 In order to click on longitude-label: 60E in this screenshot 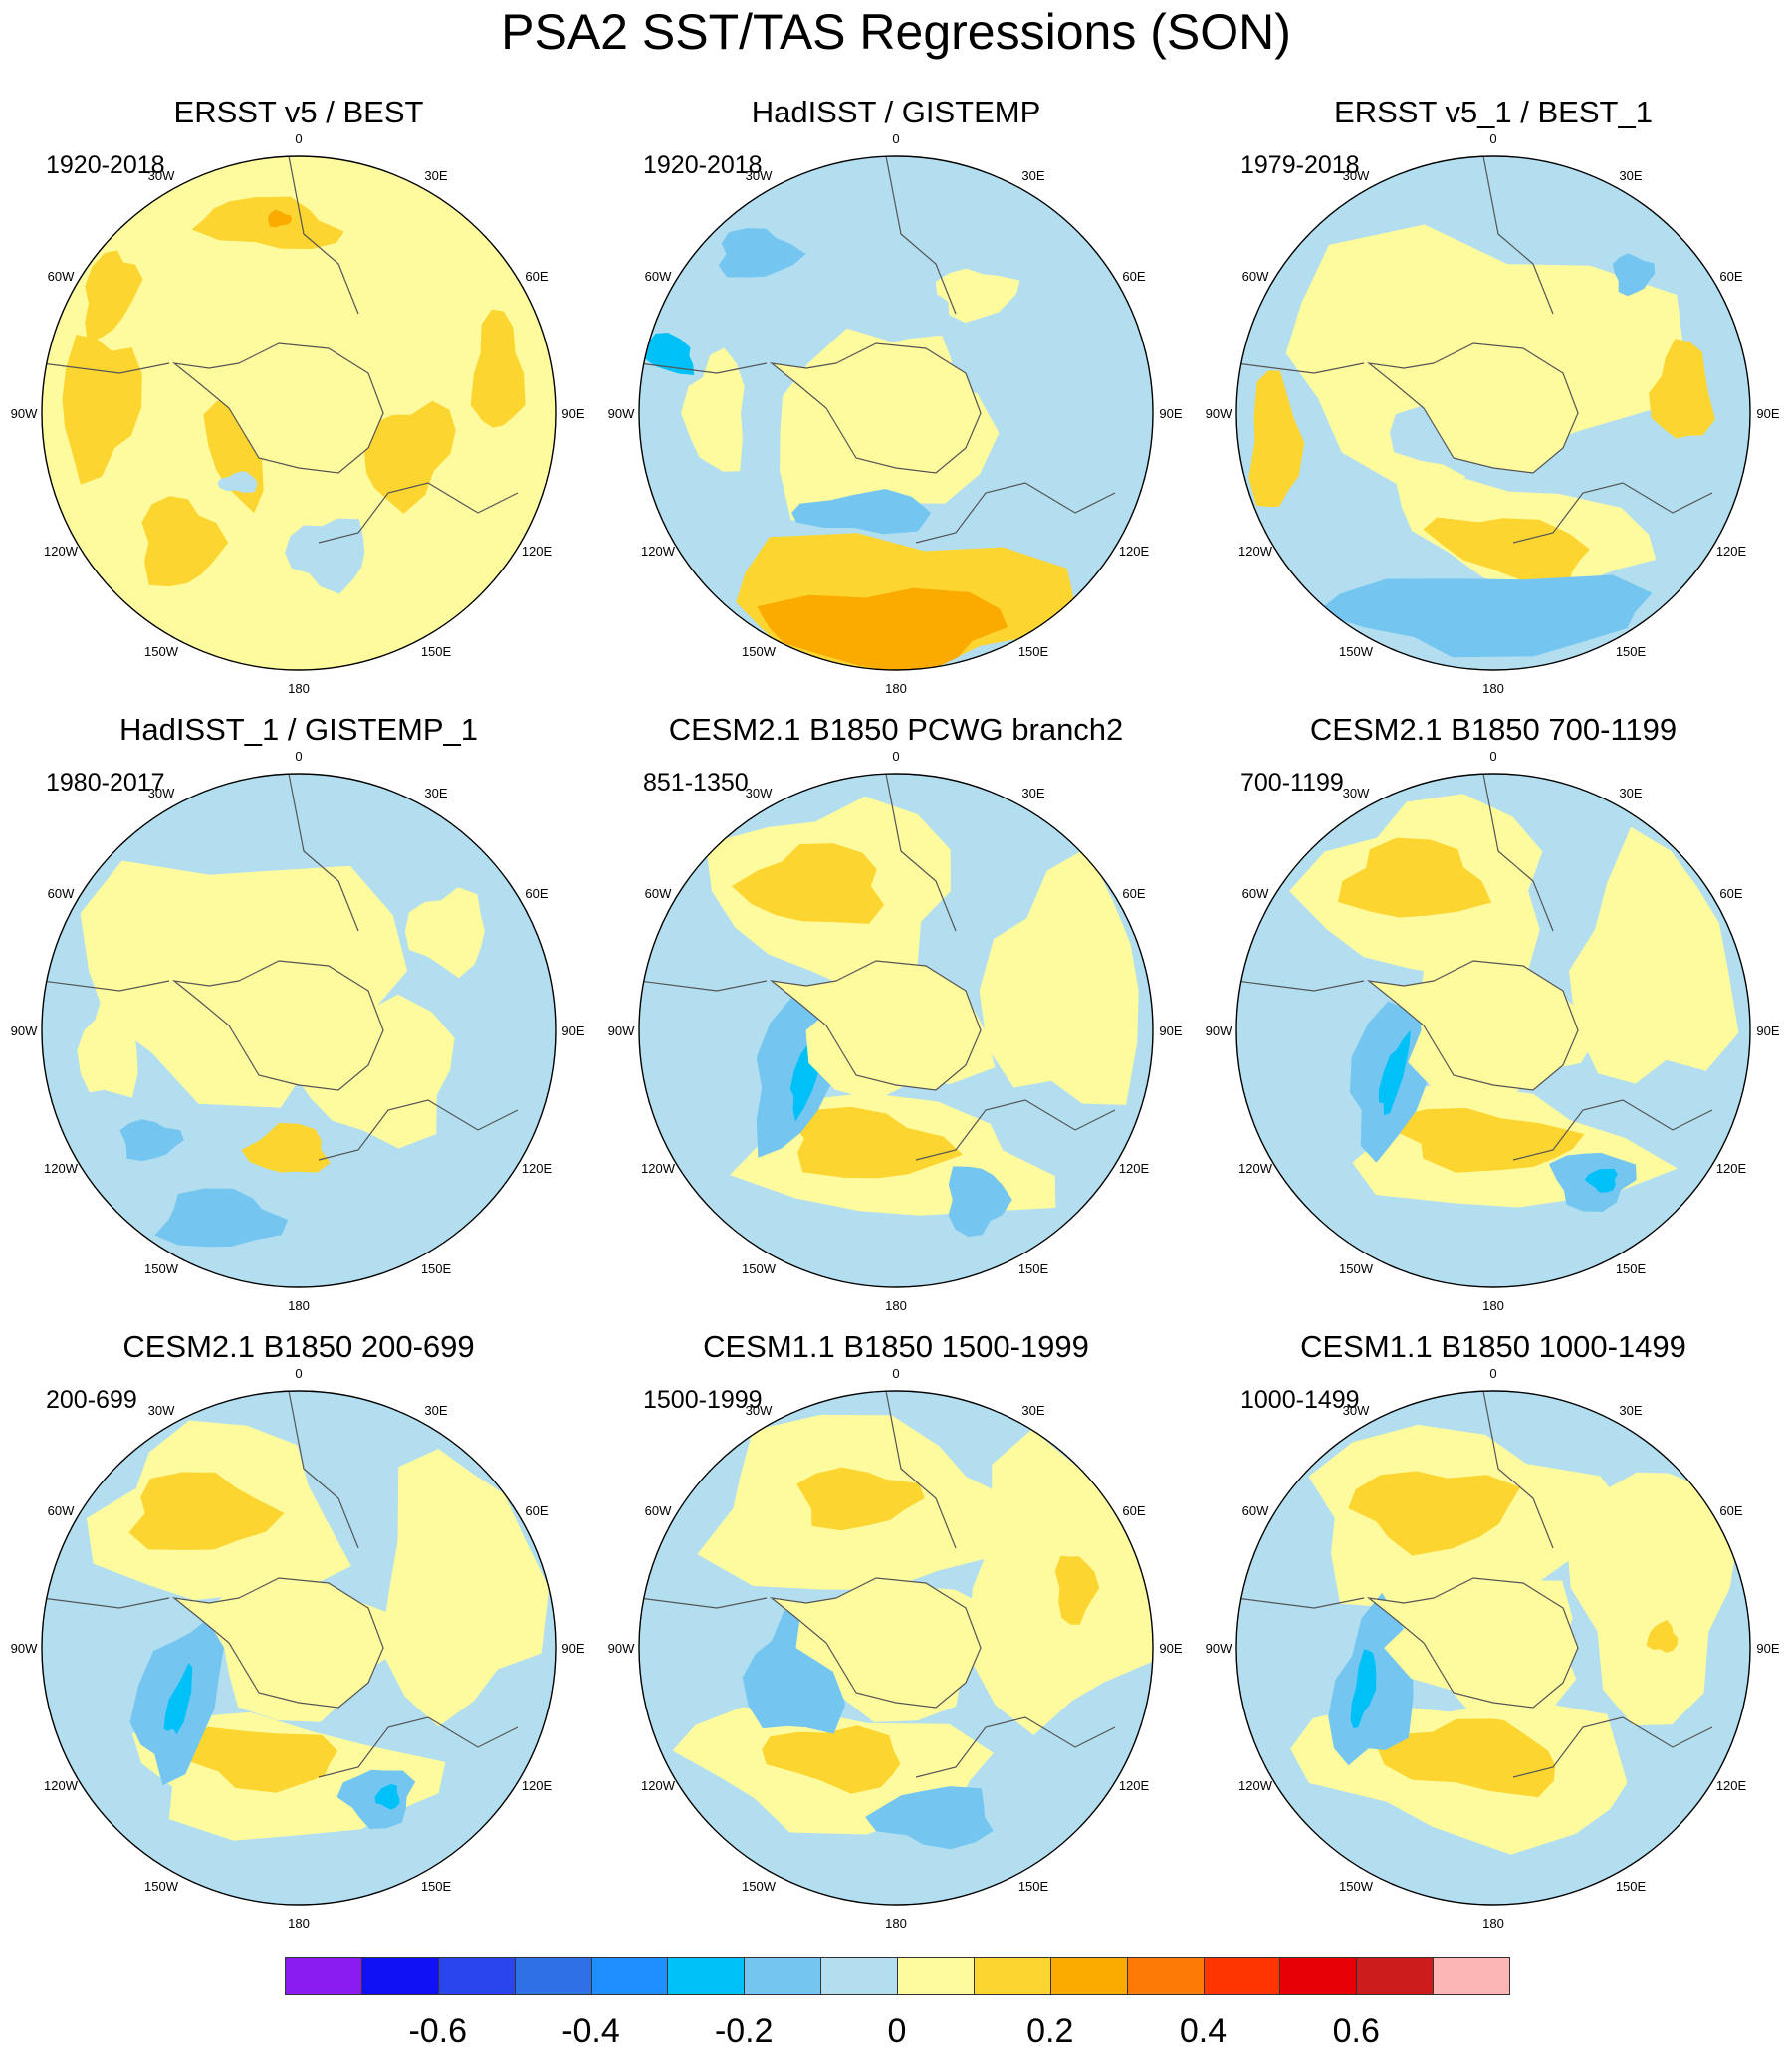, I will do `click(1730, 1510)`.